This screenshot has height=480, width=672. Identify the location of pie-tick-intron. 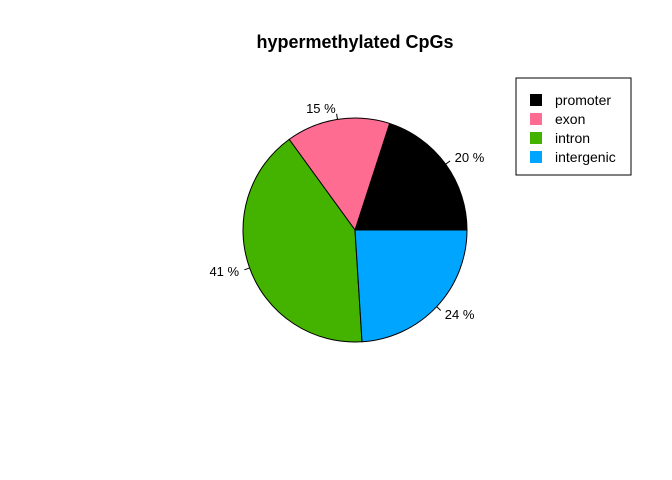
(247, 269).